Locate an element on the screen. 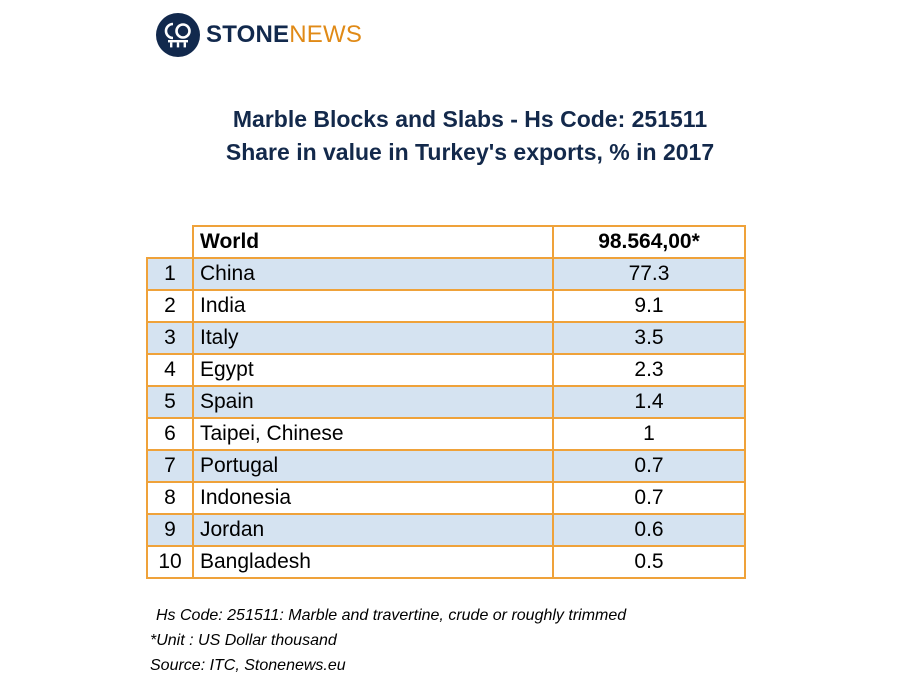 The image size is (900, 689). rank-cell: 8 is located at coordinates (170, 498).